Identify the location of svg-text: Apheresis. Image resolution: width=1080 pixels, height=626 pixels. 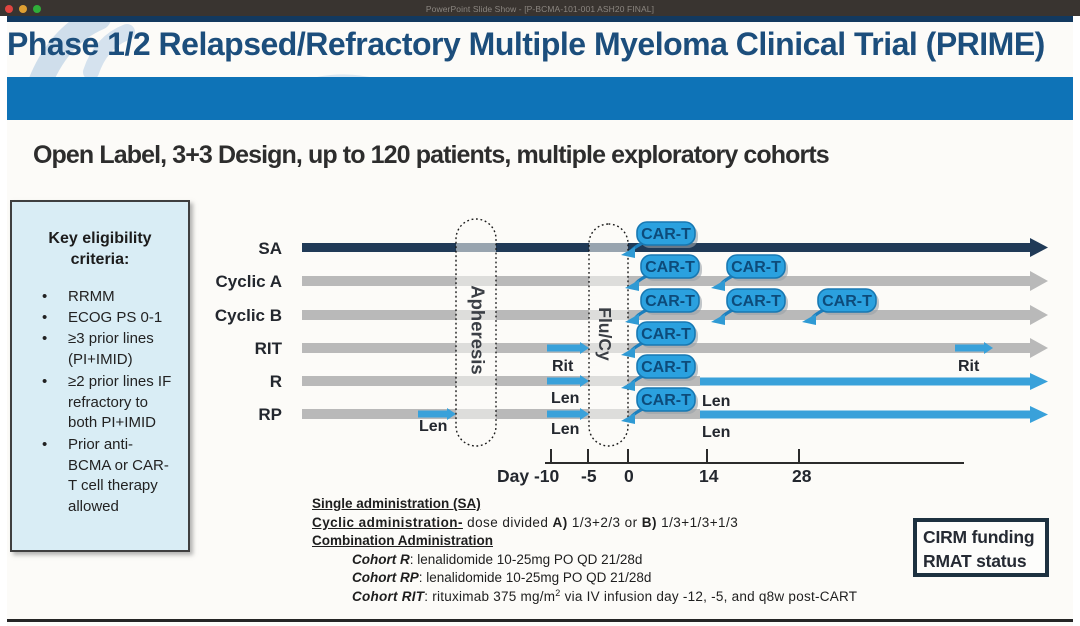
(478, 329).